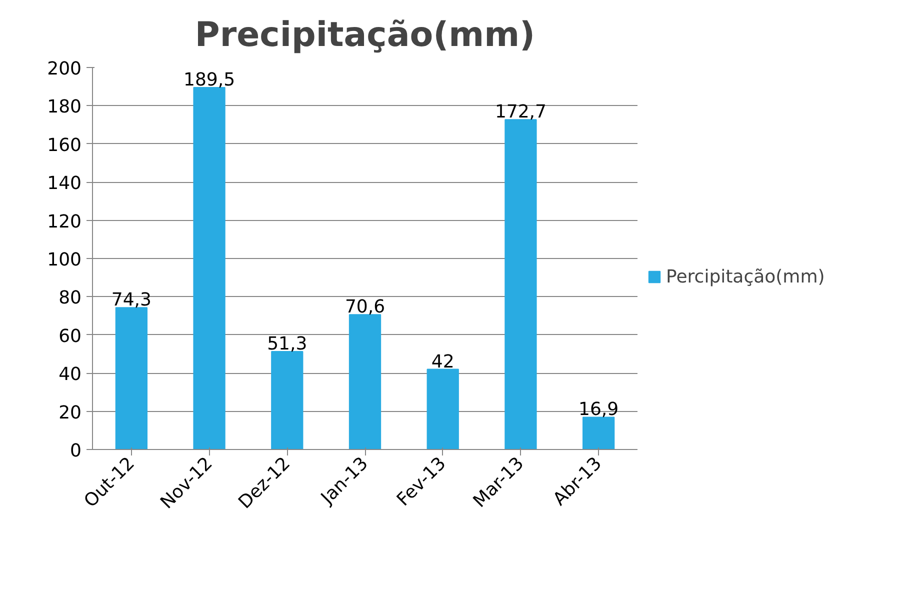 The image size is (907, 612). What do you see at coordinates (598, 409) in the screenshot?
I see `data-label: 16,9` at bounding box center [598, 409].